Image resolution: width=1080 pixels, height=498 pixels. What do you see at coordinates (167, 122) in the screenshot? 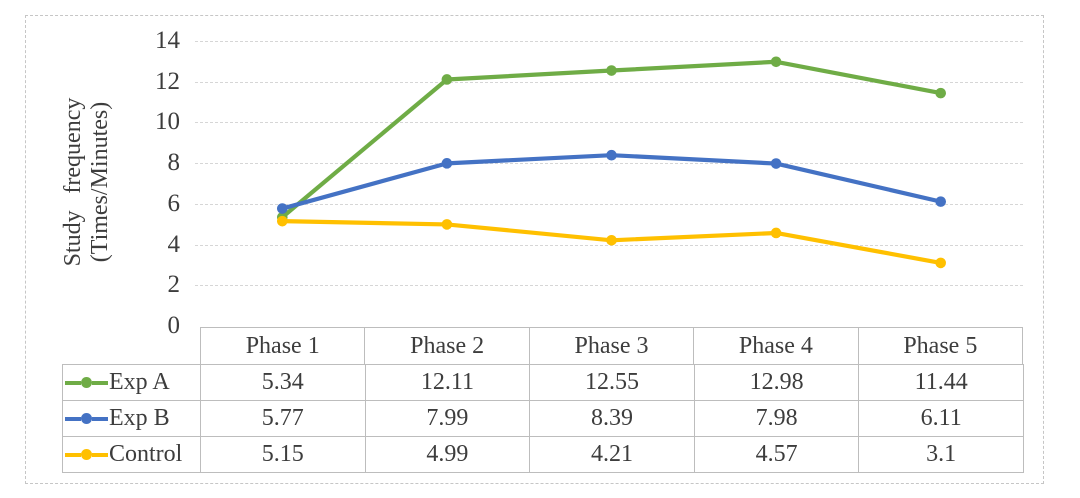
I see `y-tick-label: 10` at bounding box center [167, 122].